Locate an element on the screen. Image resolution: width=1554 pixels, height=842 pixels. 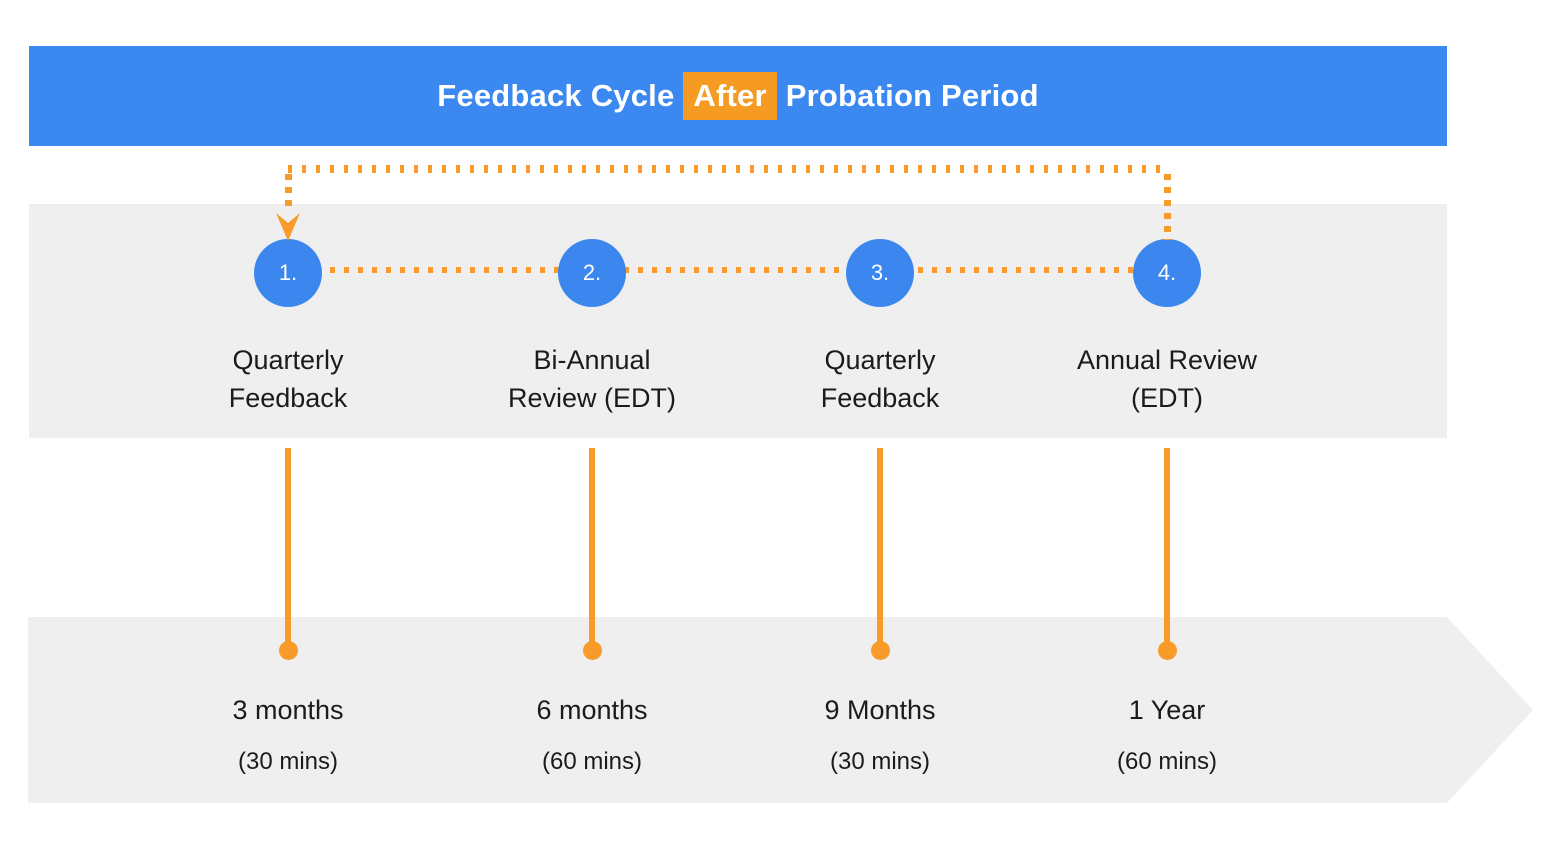
step-number: 4. is located at coordinates (1167, 272).